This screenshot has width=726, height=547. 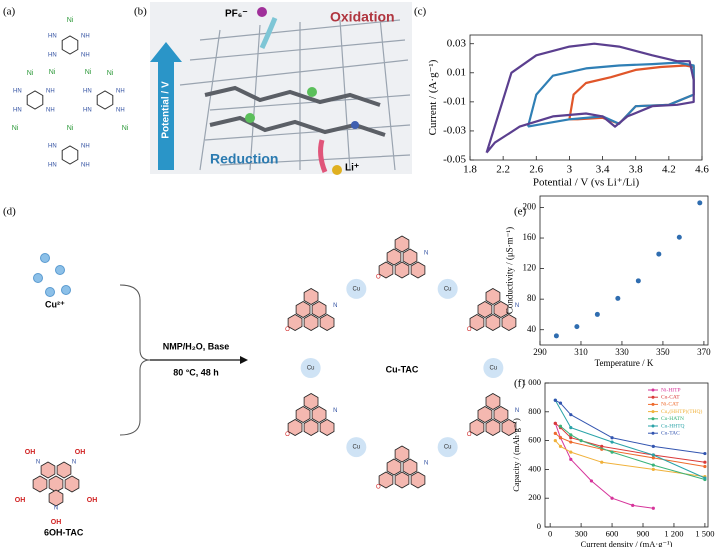 What do you see at coordinates (581, 352) in the screenshot?
I see `x-tick-label: 310` at bounding box center [581, 352].